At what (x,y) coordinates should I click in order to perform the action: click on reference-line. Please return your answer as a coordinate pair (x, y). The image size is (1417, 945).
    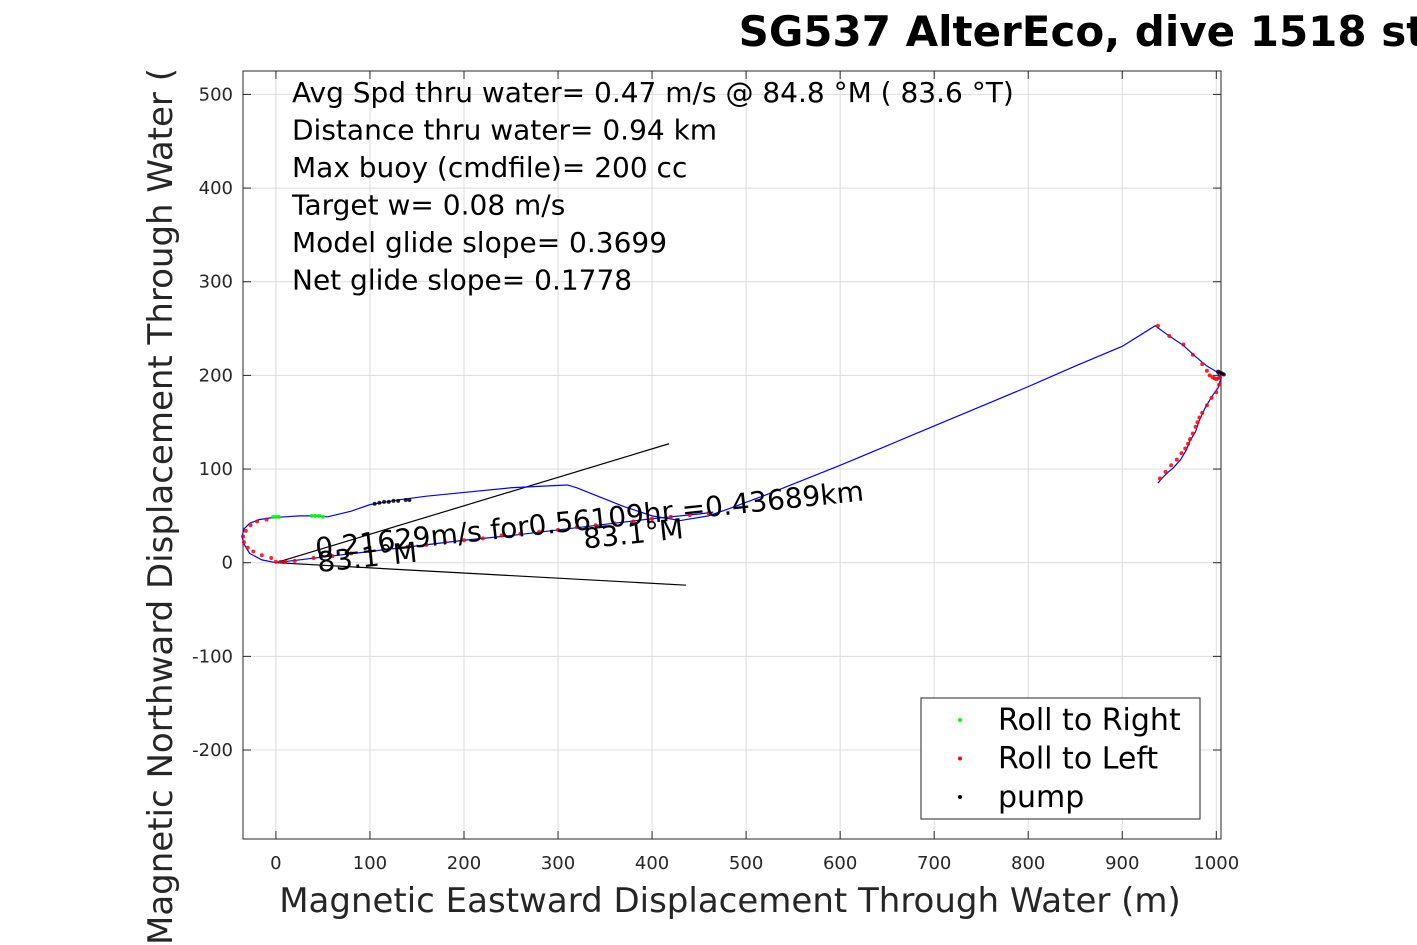
    Looking at the image, I should click on (472, 503).